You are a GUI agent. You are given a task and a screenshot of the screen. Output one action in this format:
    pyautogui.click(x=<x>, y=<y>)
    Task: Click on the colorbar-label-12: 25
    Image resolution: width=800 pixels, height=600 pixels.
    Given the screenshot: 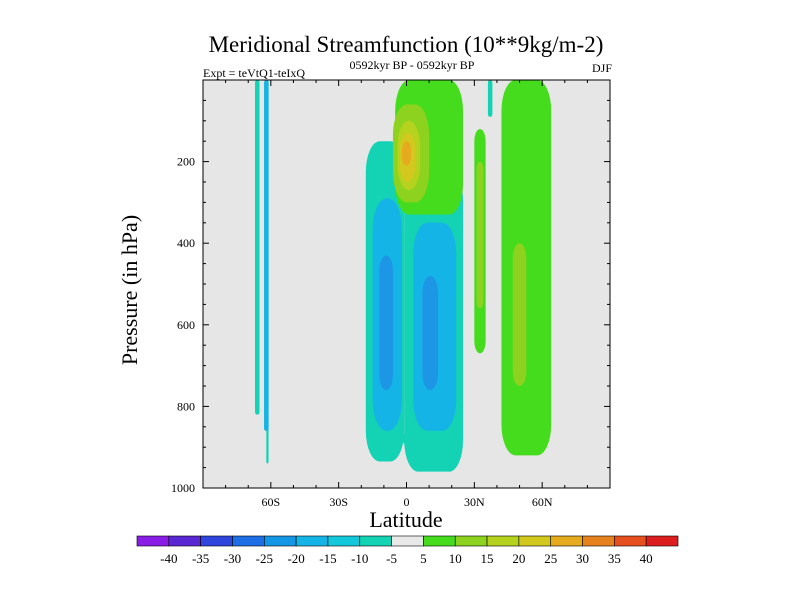 What is the action you would take?
    pyautogui.click(x=550, y=558)
    